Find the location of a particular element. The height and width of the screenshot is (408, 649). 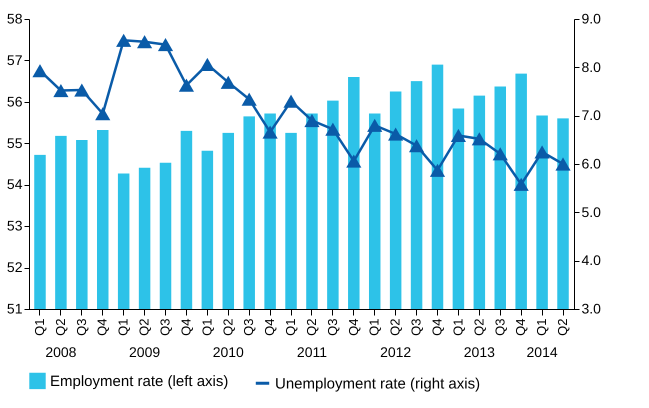

legend-label: Unemployment rate (right axis) is located at coordinates (377, 383).